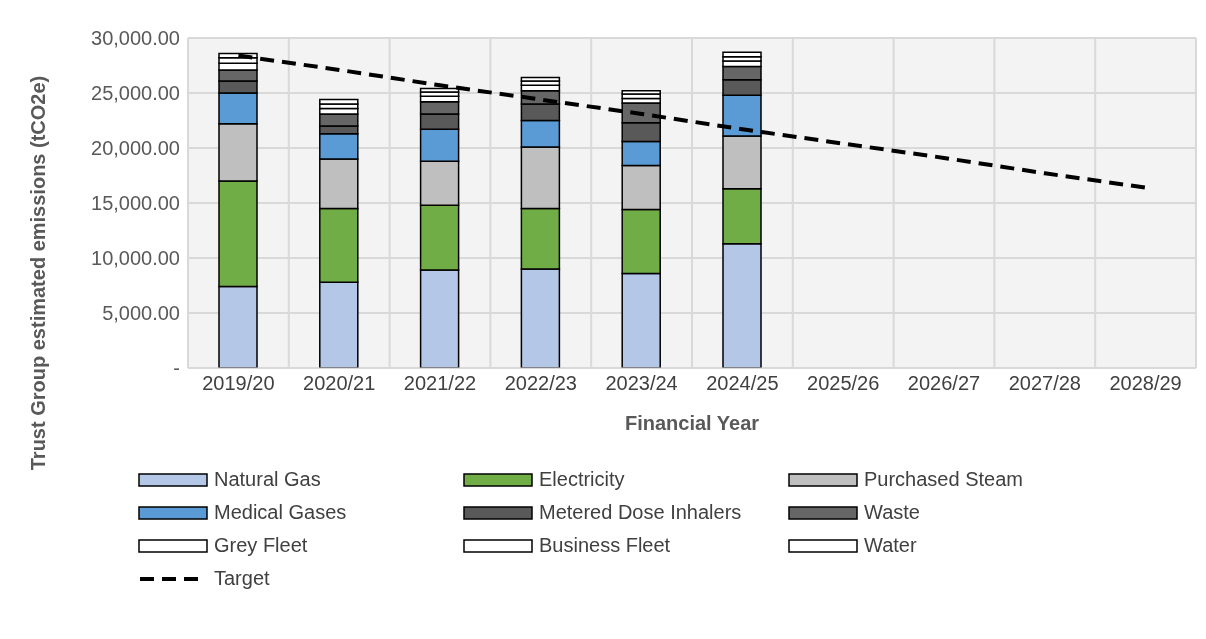  What do you see at coordinates (540, 383) in the screenshot?
I see `x-tick-label: 2022/23` at bounding box center [540, 383].